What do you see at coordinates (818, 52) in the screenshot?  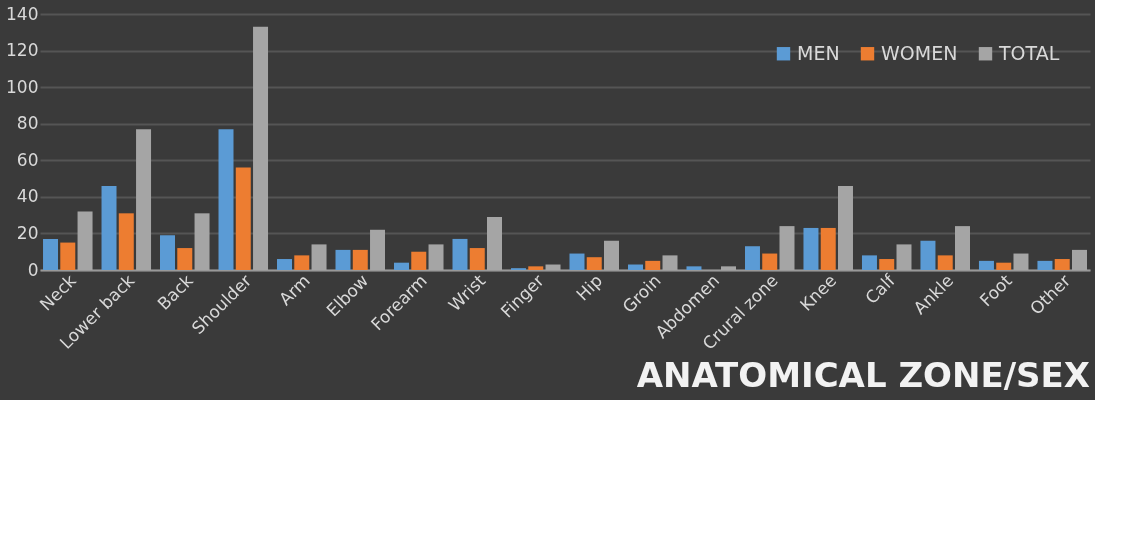 I see `legend-label: MEN` at bounding box center [818, 52].